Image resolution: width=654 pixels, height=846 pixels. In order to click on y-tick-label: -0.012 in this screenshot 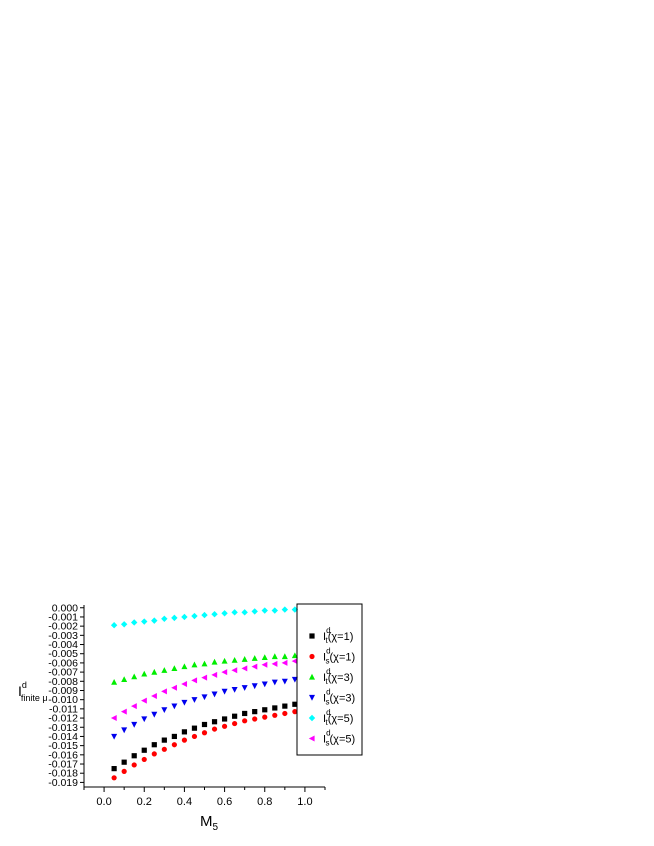, I will do `click(63, 719)`.